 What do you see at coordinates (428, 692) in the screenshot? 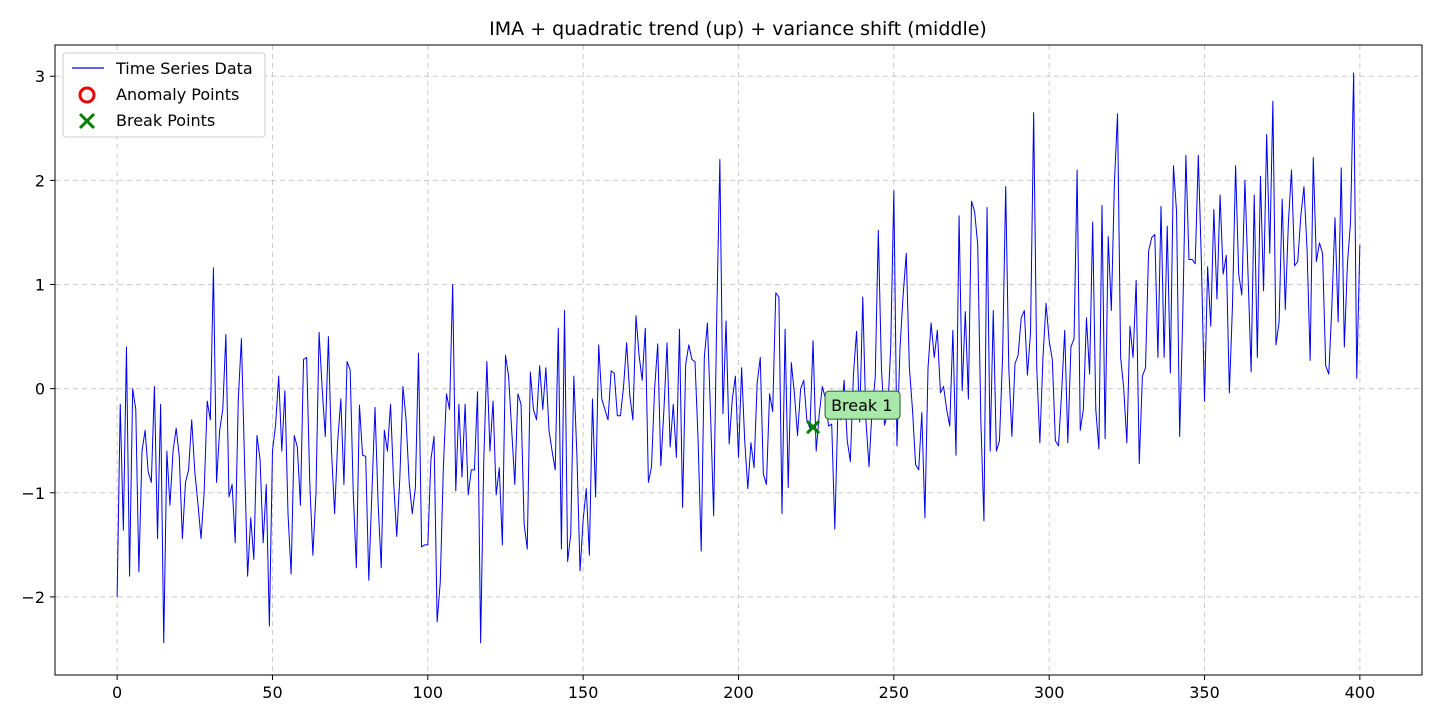
I see `x-tick-label: 100` at bounding box center [428, 692].